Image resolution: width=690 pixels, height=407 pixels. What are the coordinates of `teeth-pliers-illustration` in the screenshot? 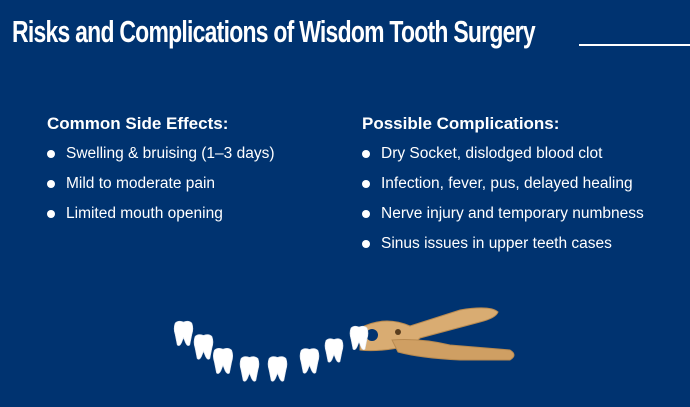 It's located at (344, 344).